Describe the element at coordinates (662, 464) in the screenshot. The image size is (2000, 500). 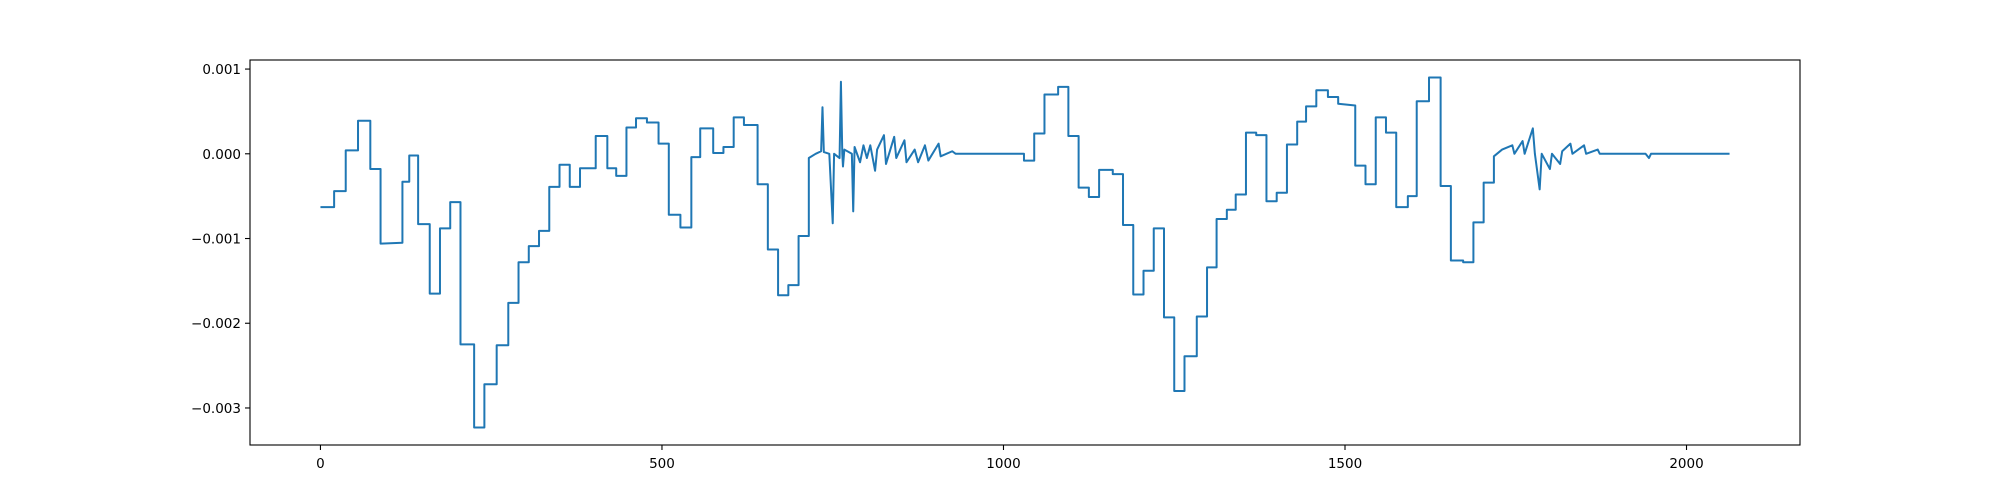
I see `x-tick-label: 500` at that location.